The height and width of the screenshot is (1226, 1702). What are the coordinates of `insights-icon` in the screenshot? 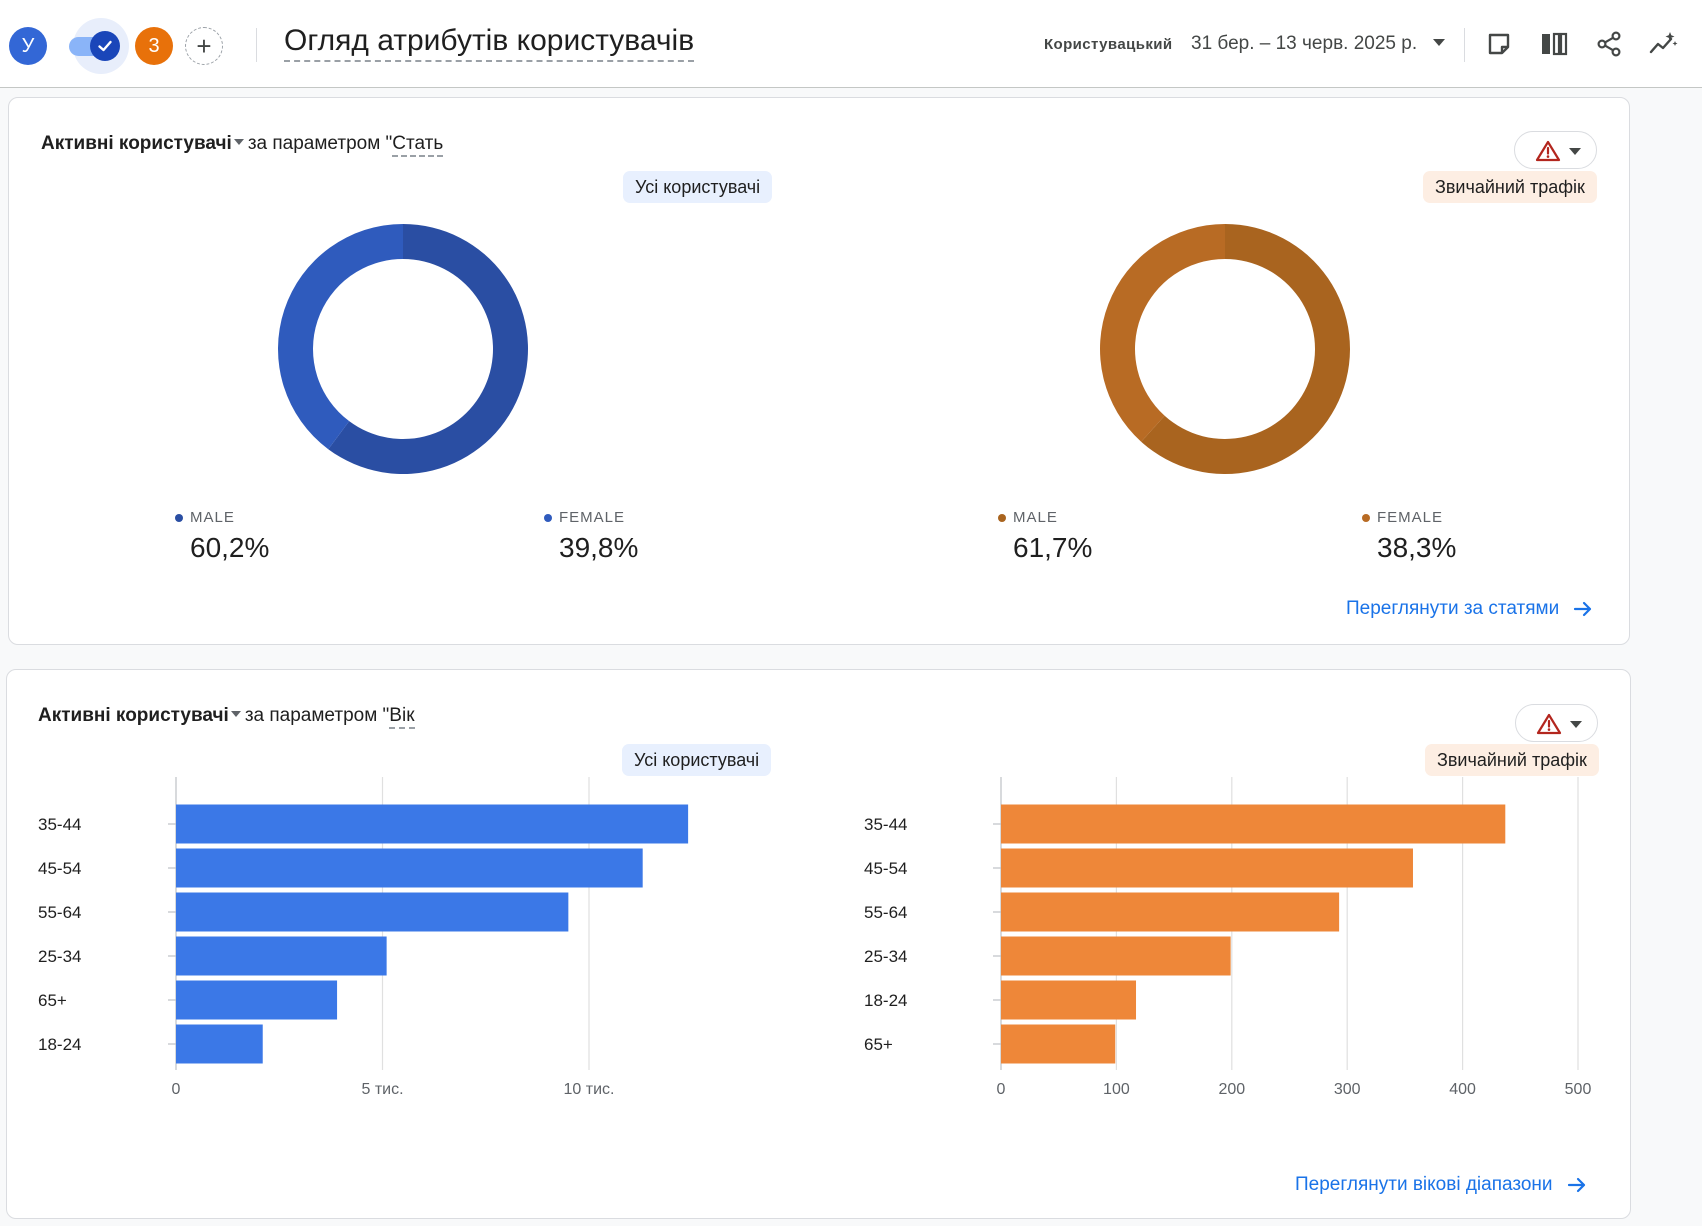 It's located at (1663, 44).